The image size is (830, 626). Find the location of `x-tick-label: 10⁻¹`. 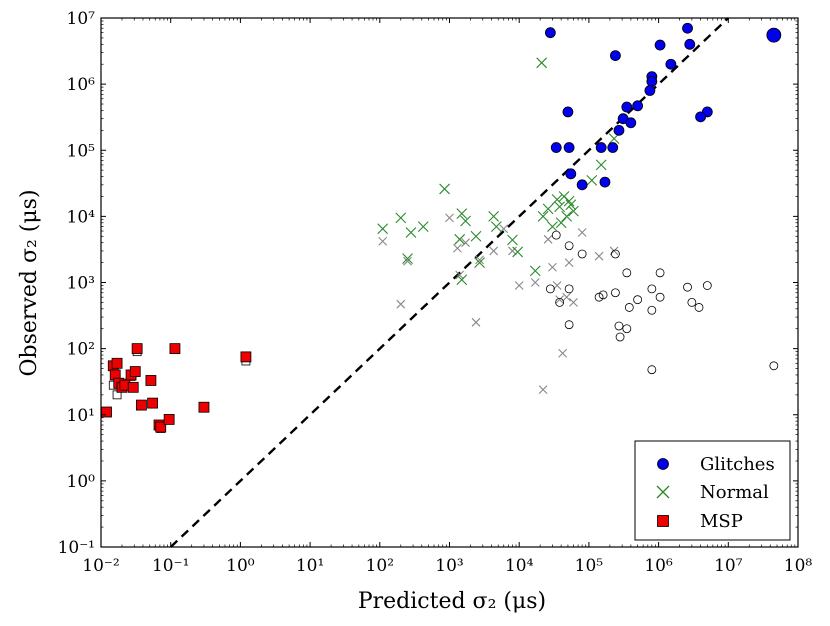

x-tick-label: 10⁻¹ is located at coordinates (170, 566).